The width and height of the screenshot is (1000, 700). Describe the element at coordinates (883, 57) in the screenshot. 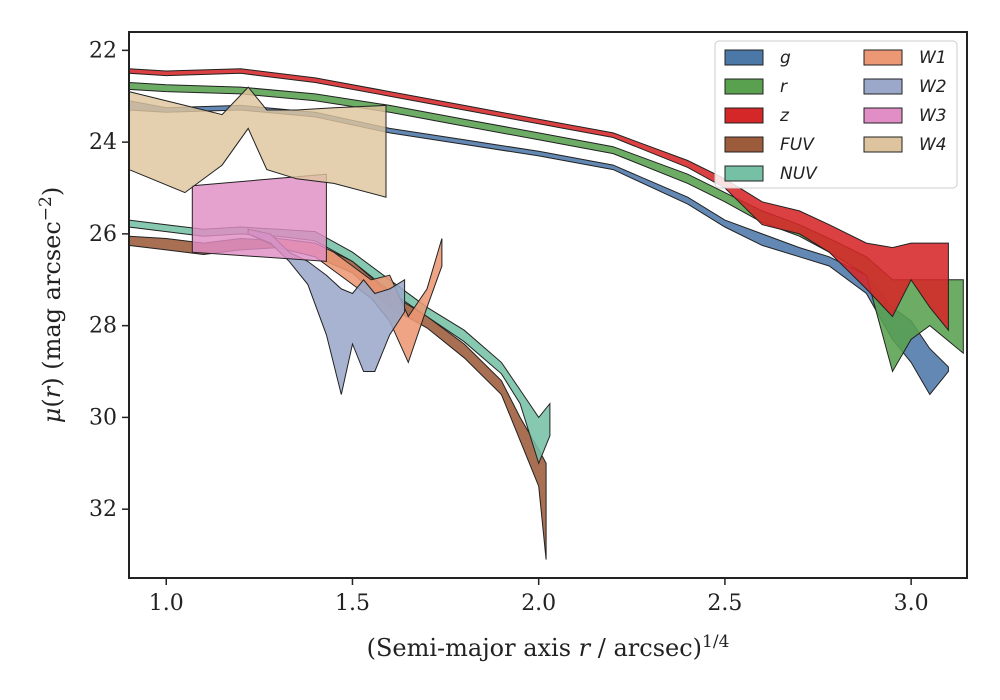

I see `legend-swatch-w1` at that location.